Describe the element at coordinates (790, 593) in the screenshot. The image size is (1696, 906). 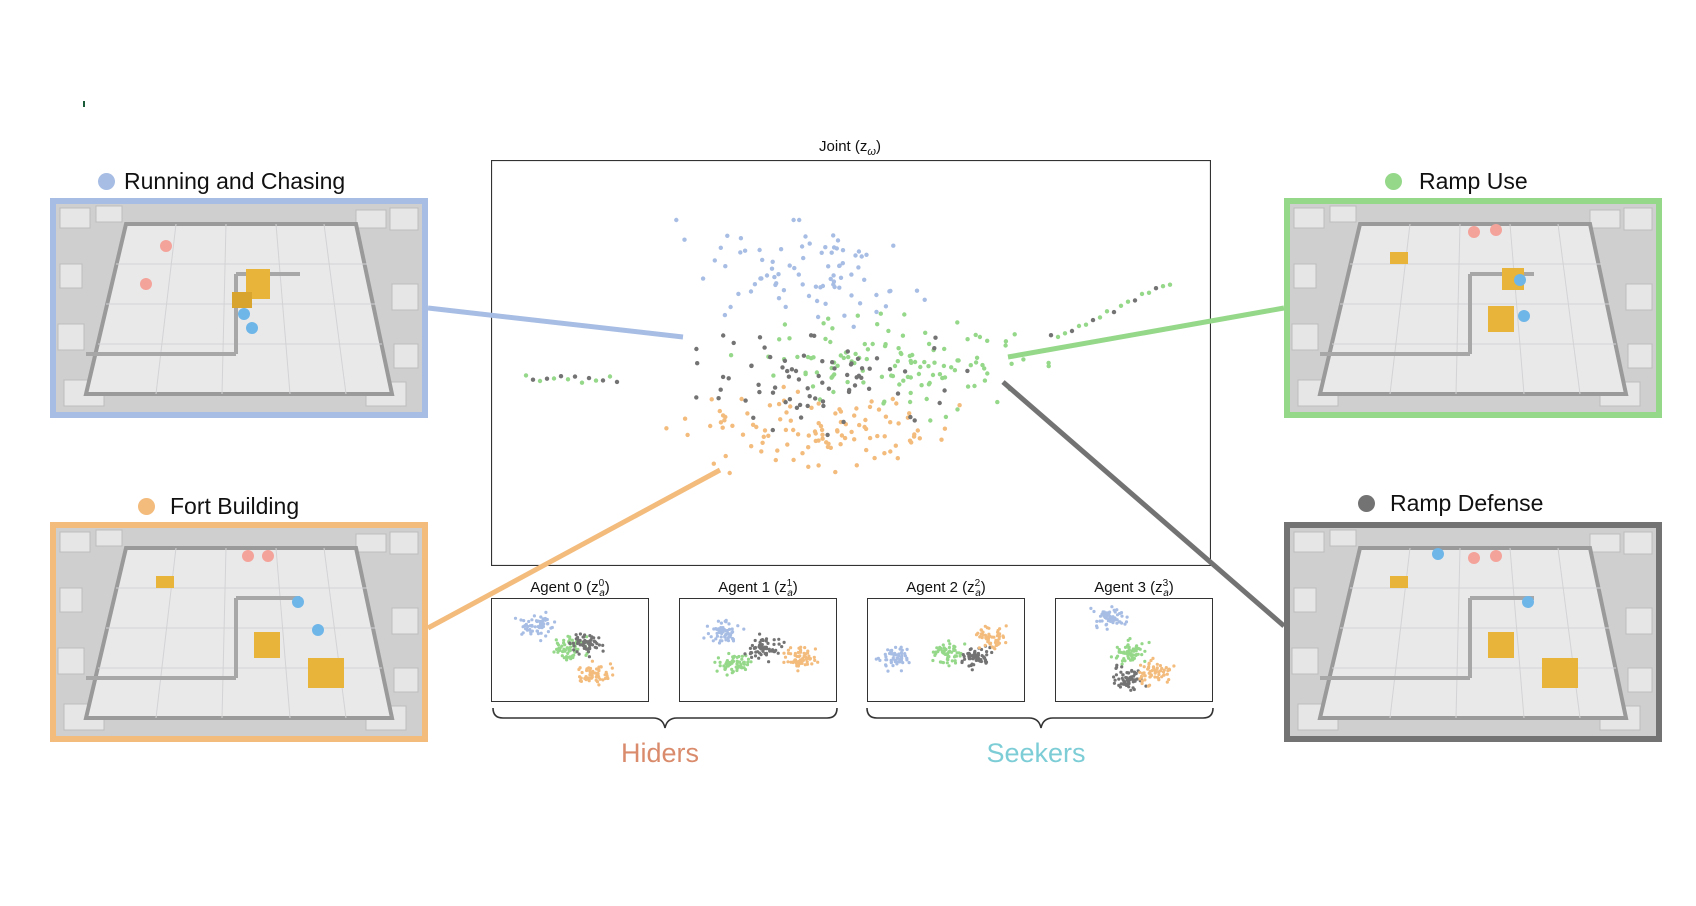
I see `agent1-sub: a` at that location.